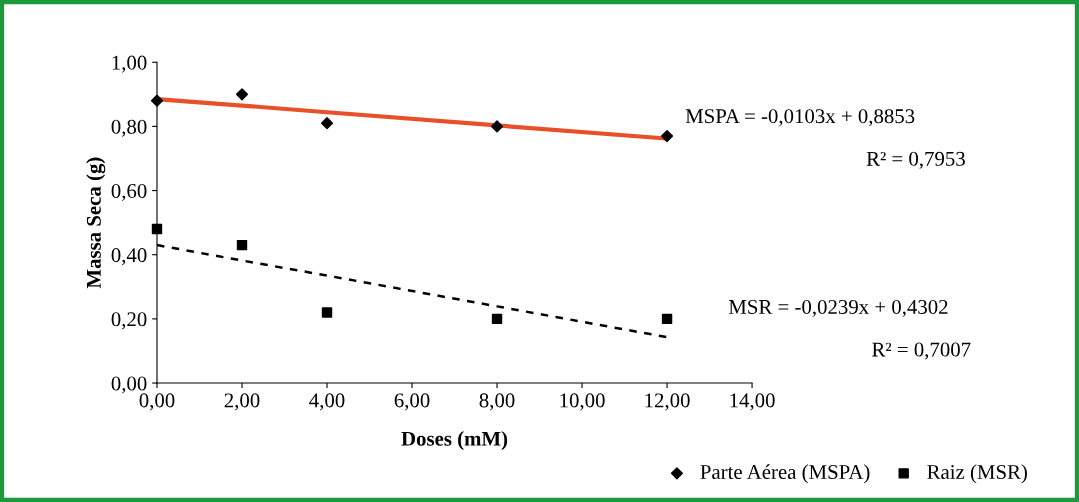 The height and width of the screenshot is (502, 1079). What do you see at coordinates (129, 257) in the screenshot?
I see `y-tick-label: 0,40` at bounding box center [129, 257].